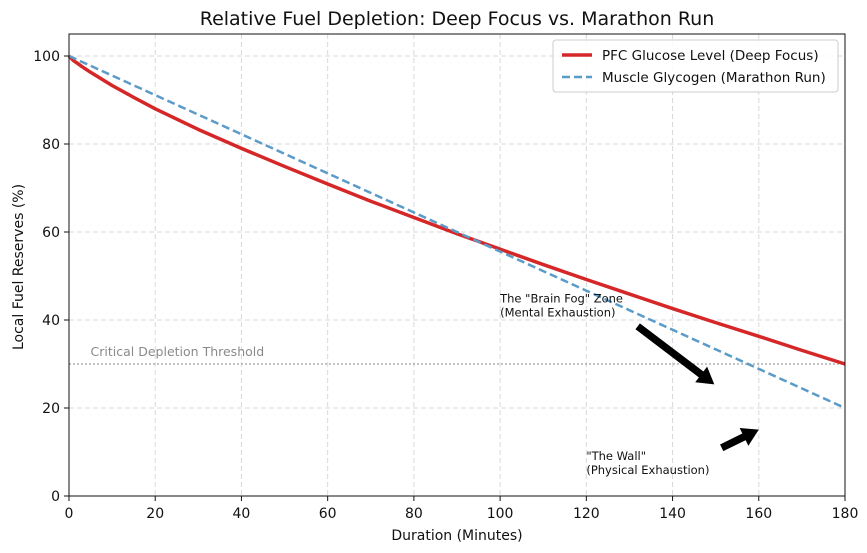 Image resolution: width=867 pixels, height=553 pixels. Describe the element at coordinates (51, 233) in the screenshot. I see `y-tick-label: 60` at that location.